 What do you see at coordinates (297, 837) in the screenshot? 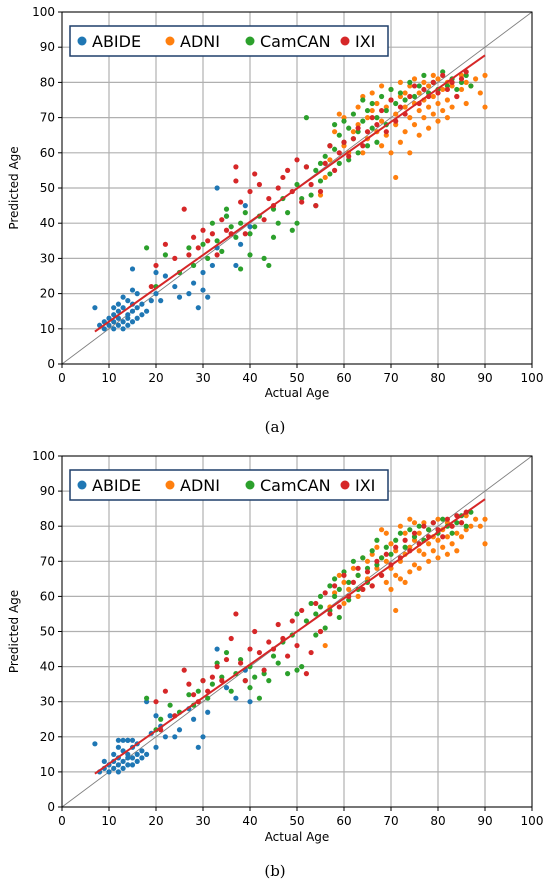
I see `x-axis-label: Actual Age` at bounding box center [297, 837].